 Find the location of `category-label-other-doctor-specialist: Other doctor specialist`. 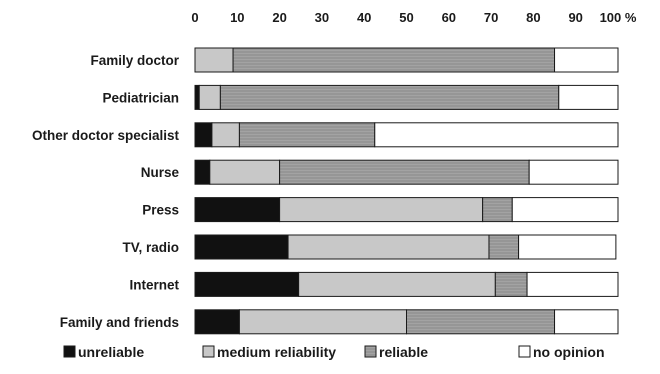

category-label-other-doctor-specialist: Other doctor specialist is located at coordinates (106, 135).